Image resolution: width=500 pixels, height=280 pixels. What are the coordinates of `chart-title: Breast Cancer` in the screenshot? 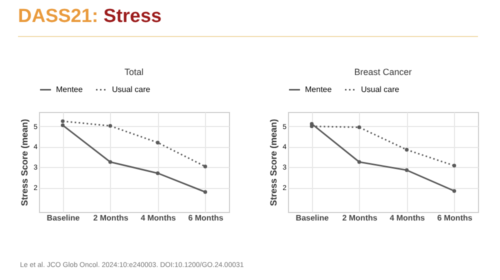 It's located at (383, 72).